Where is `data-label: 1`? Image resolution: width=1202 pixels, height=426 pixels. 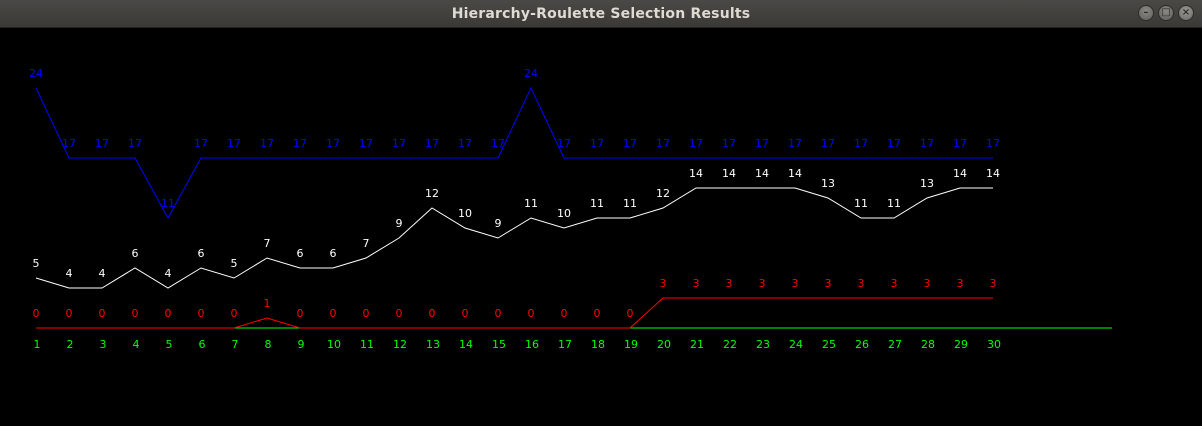
data-label: 1 is located at coordinates (267, 303).